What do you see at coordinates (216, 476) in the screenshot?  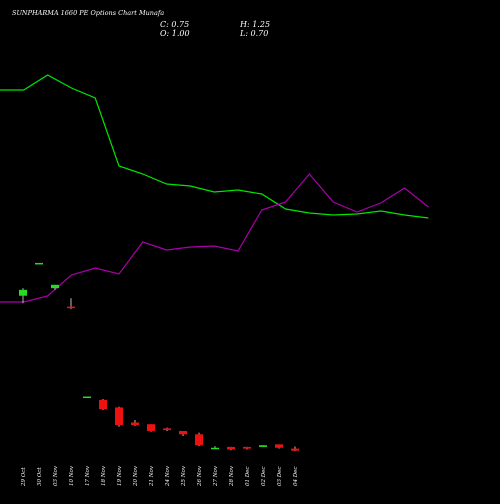 I see `x-tick-label: 27 Nov` at bounding box center [216, 476].